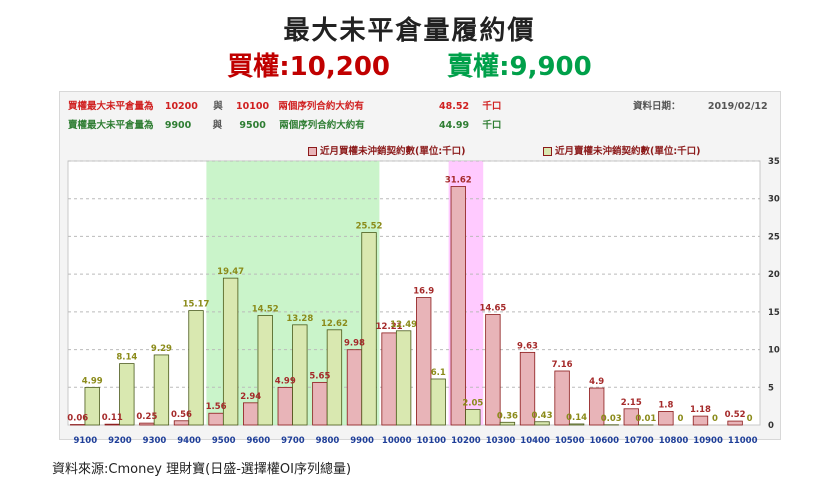 Image resolution: width=819 pixels, height=486 pixels. I want to click on call-value-label: 7.16, so click(562, 365).